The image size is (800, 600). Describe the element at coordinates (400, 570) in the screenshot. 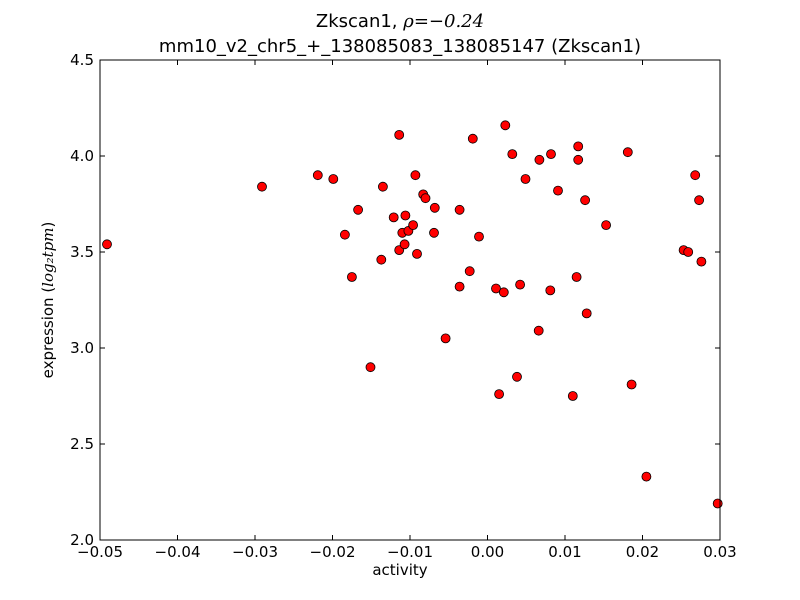

I see `x-axis-label: activity` at that location.